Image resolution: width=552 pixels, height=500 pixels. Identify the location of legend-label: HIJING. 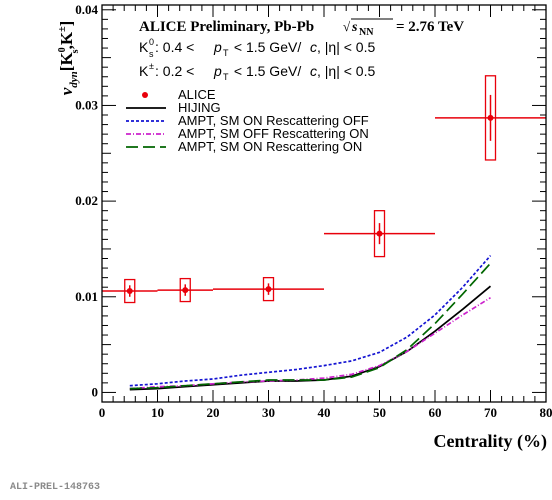
(199, 107).